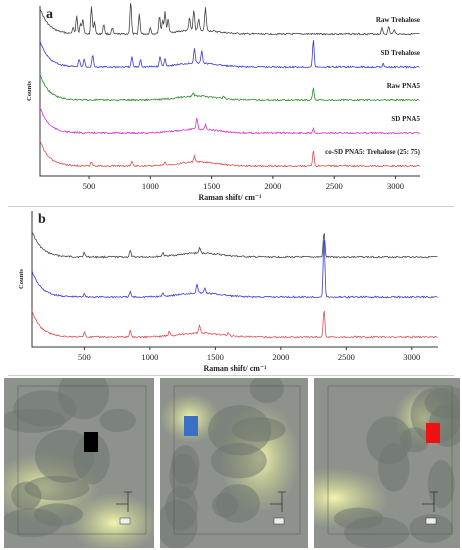 The width and height of the screenshot is (462, 550). I want to click on series-label: SD Trehalose, so click(400, 53).